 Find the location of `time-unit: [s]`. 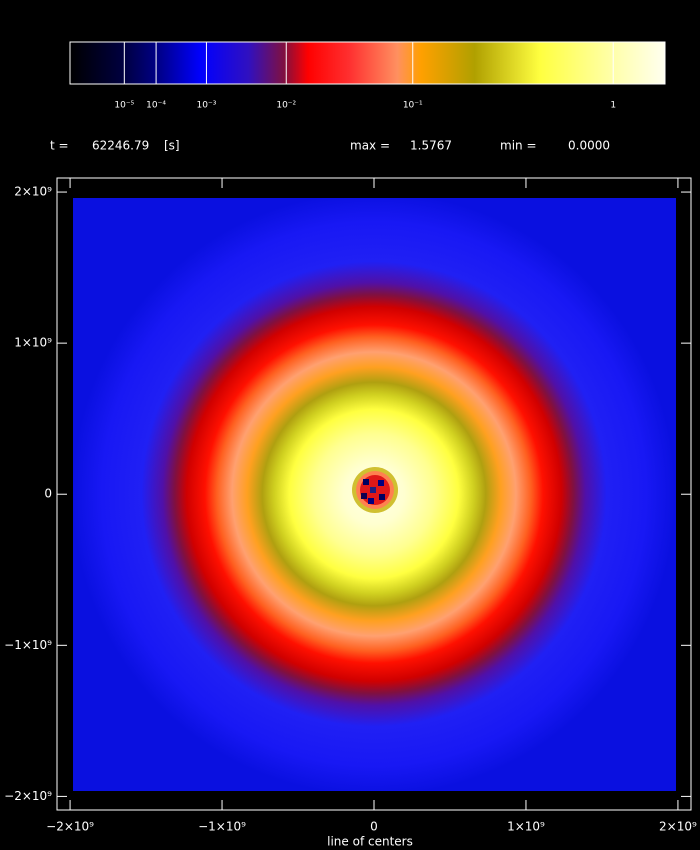

time-unit: [s] is located at coordinates (172, 146).